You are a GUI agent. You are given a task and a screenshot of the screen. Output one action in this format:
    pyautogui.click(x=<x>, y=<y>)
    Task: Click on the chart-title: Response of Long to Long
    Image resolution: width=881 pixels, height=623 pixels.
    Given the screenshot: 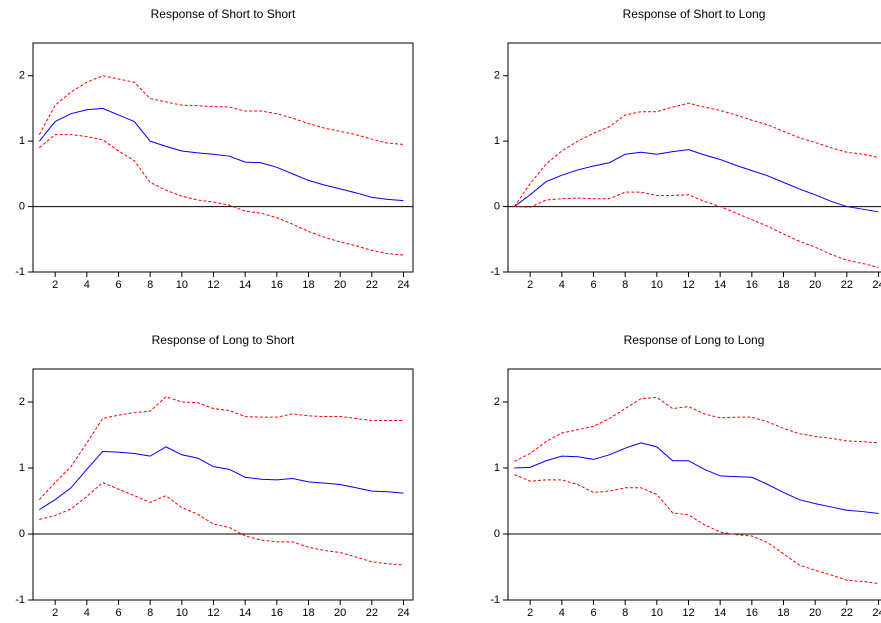 What is the action you would take?
    pyautogui.click(x=694, y=340)
    